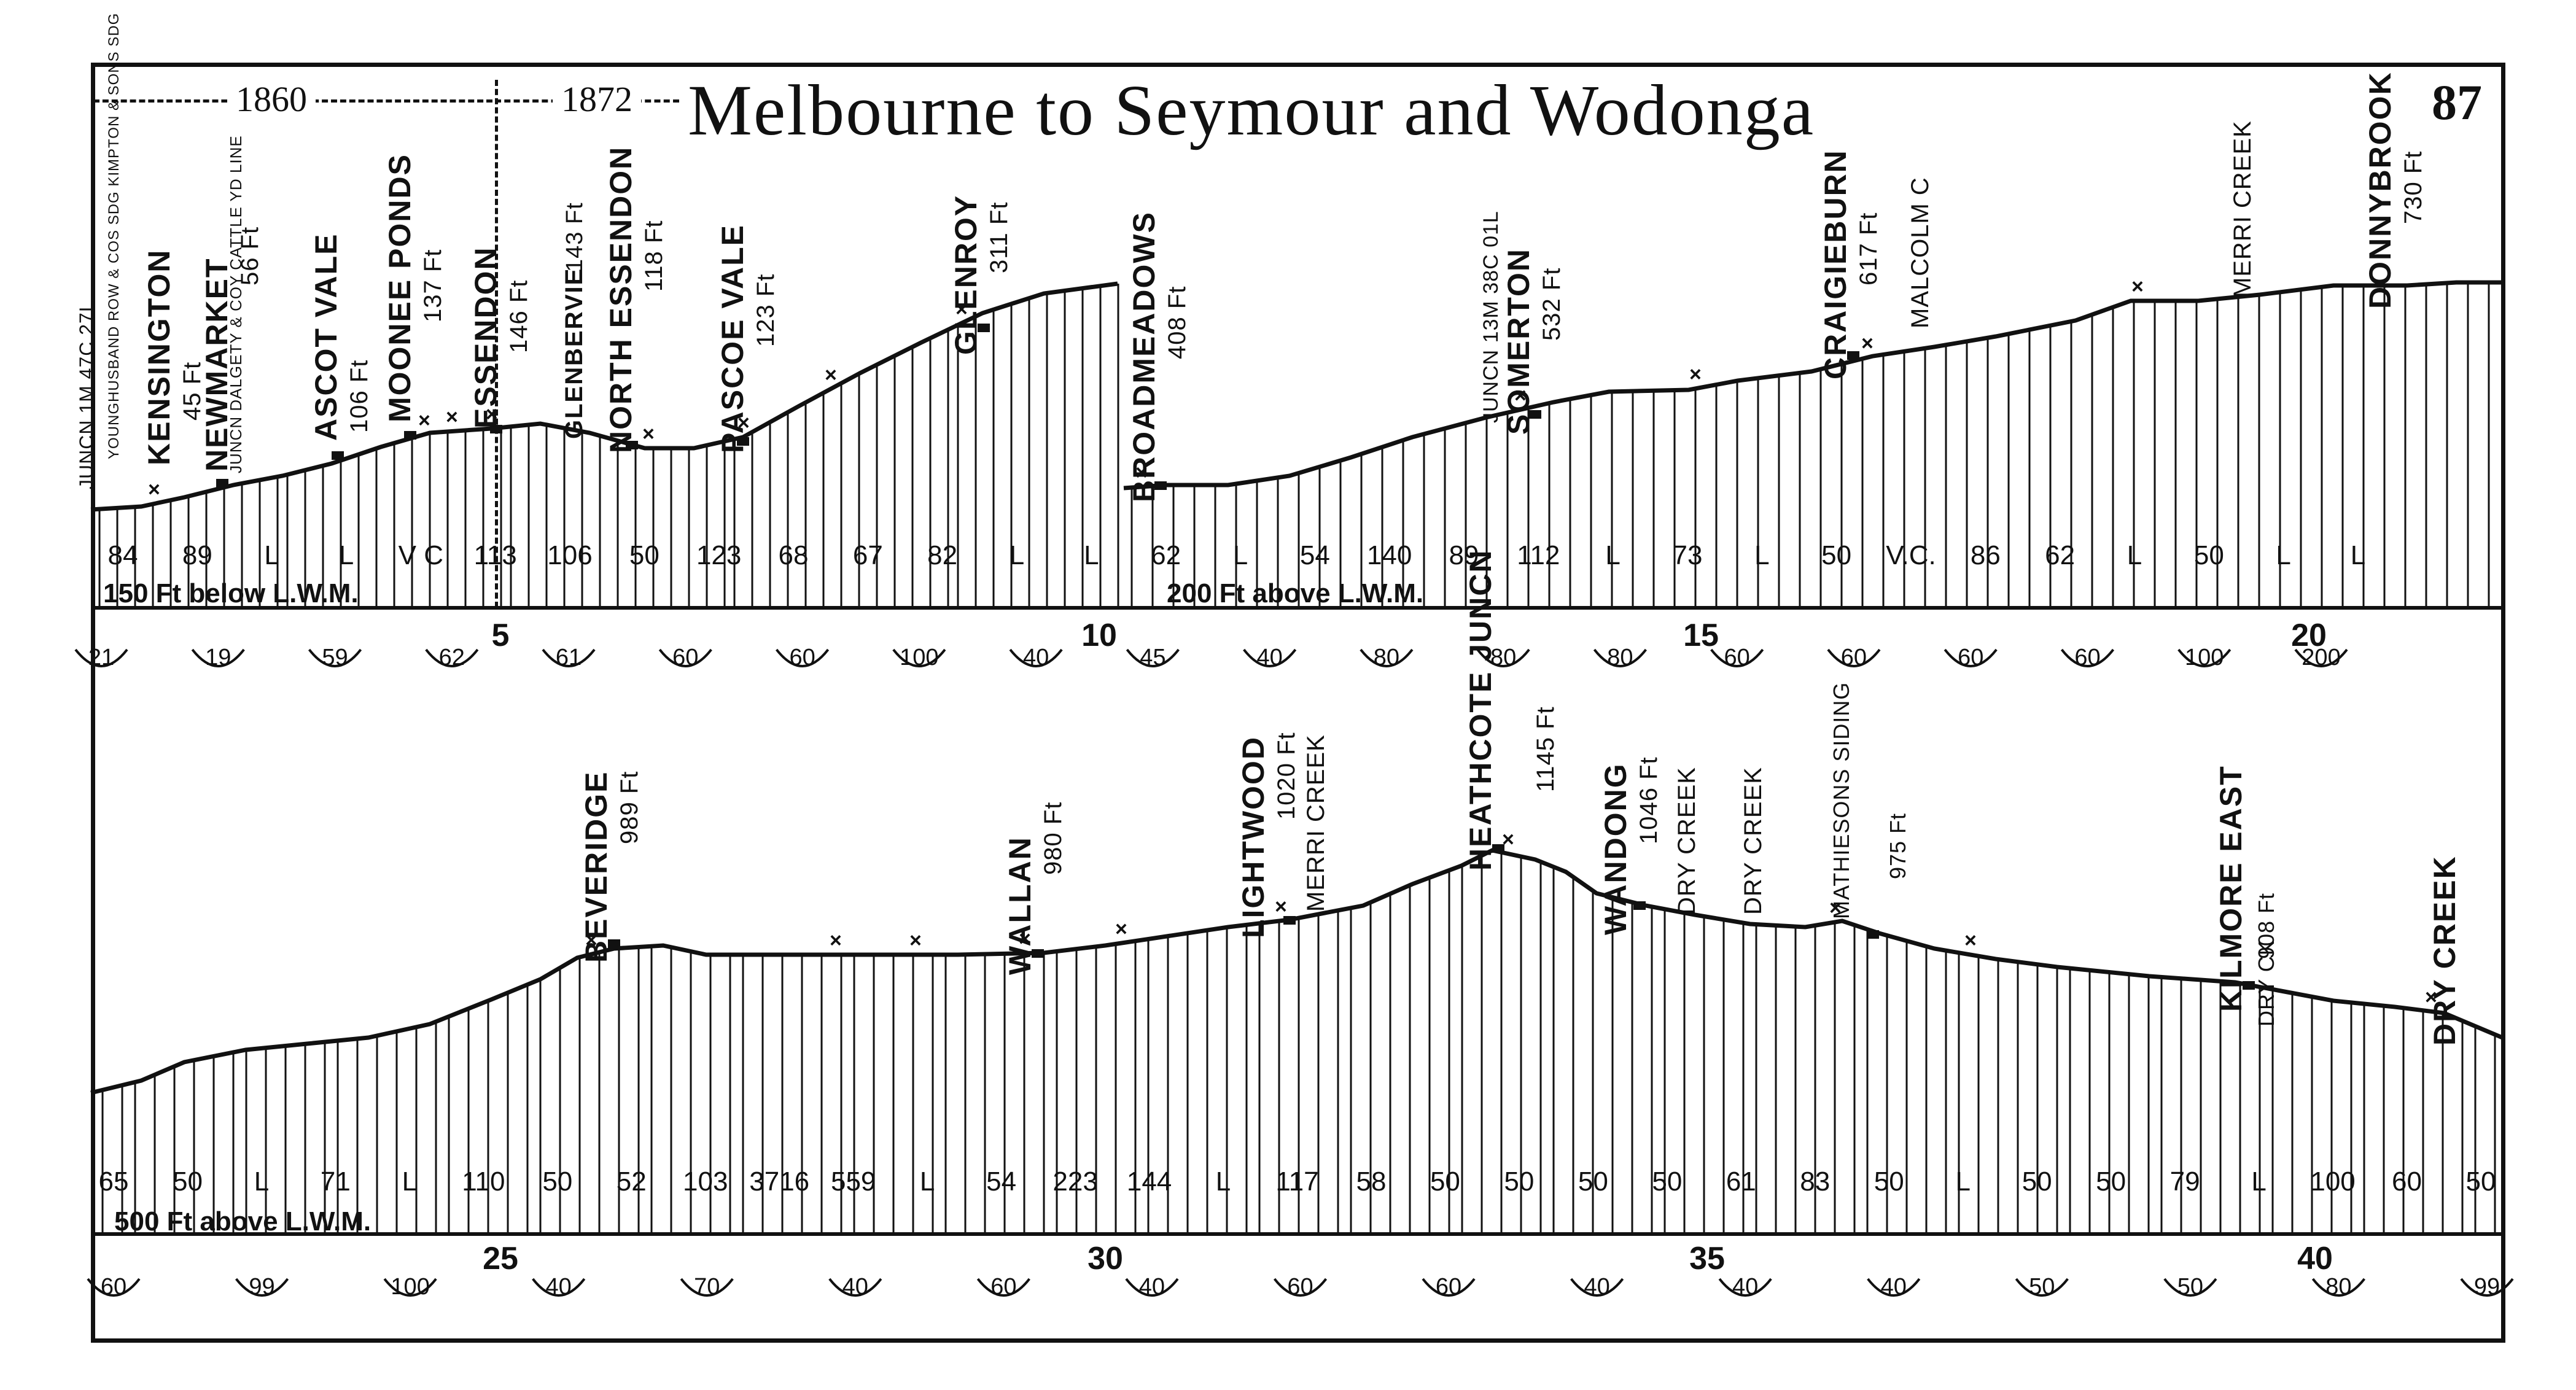 The height and width of the screenshot is (1390, 2576). What do you see at coordinates (1149, 1182) in the screenshot?
I see `gradient-label: 144` at bounding box center [1149, 1182].